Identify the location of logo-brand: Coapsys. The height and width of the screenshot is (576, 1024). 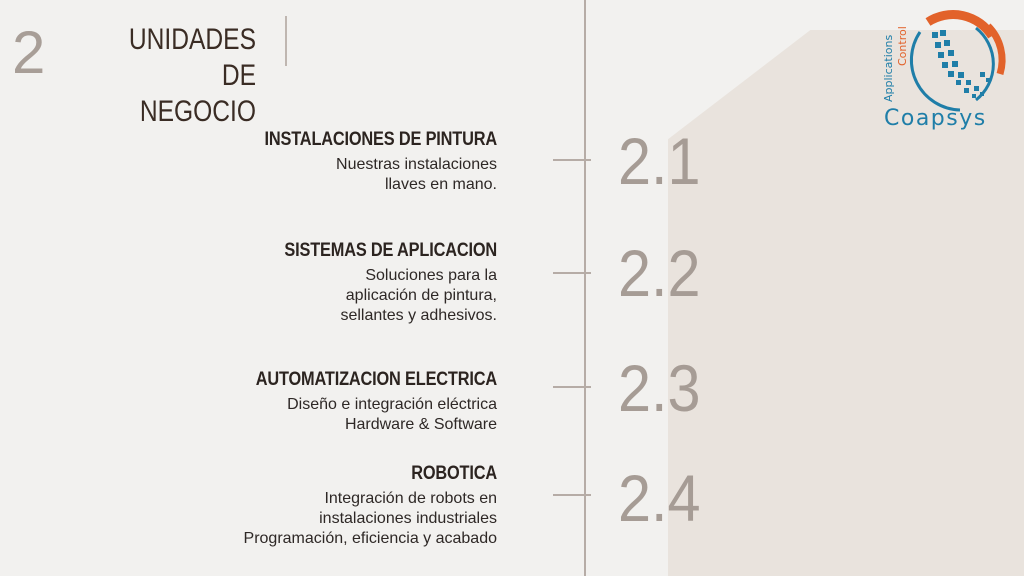
(935, 118).